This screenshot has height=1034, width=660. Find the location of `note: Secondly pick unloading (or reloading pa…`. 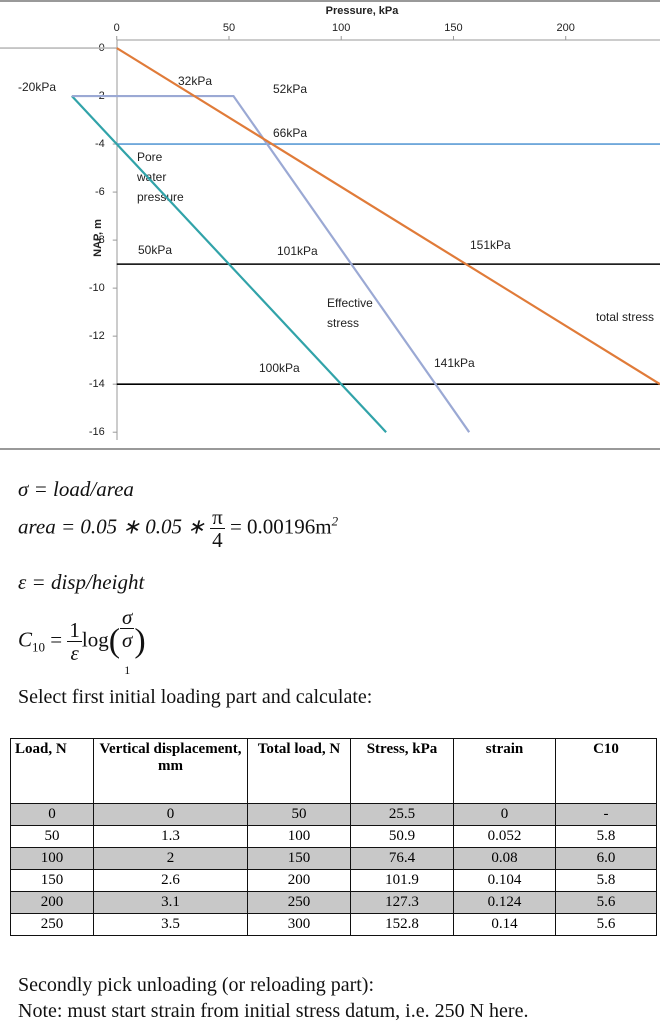

note: Secondly pick unloading (or reloading pa… is located at coordinates (196, 985).